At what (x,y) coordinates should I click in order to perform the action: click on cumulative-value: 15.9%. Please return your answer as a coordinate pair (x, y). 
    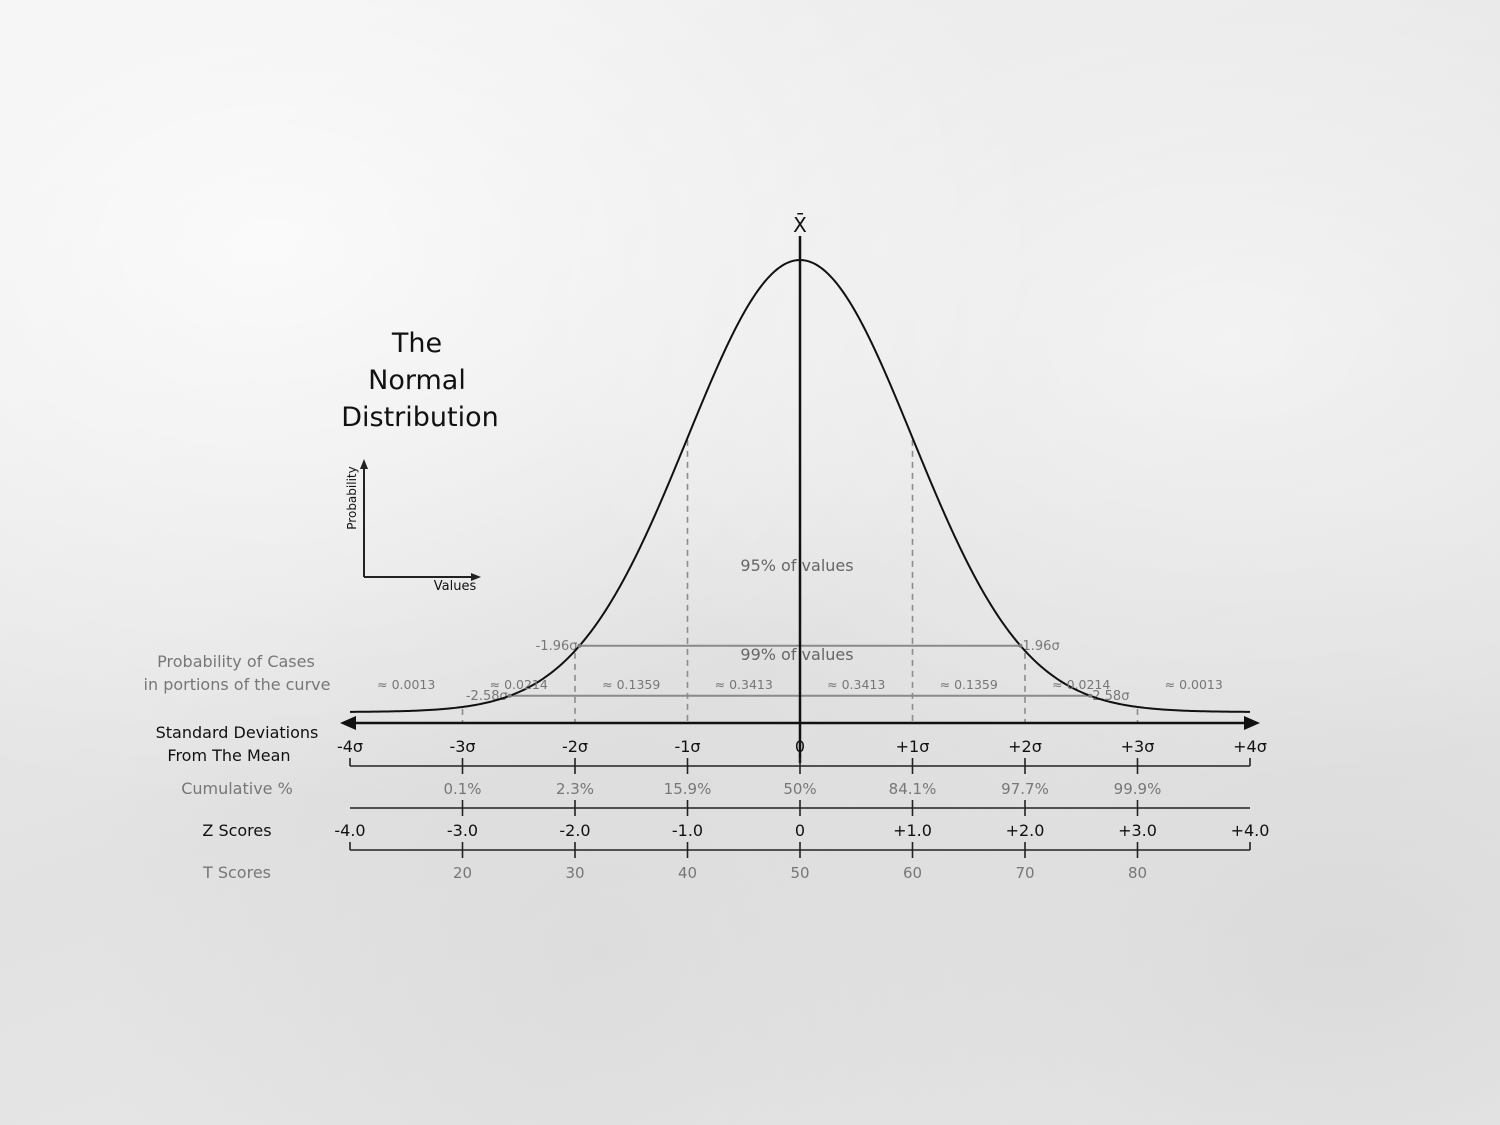
    Looking at the image, I should click on (688, 789).